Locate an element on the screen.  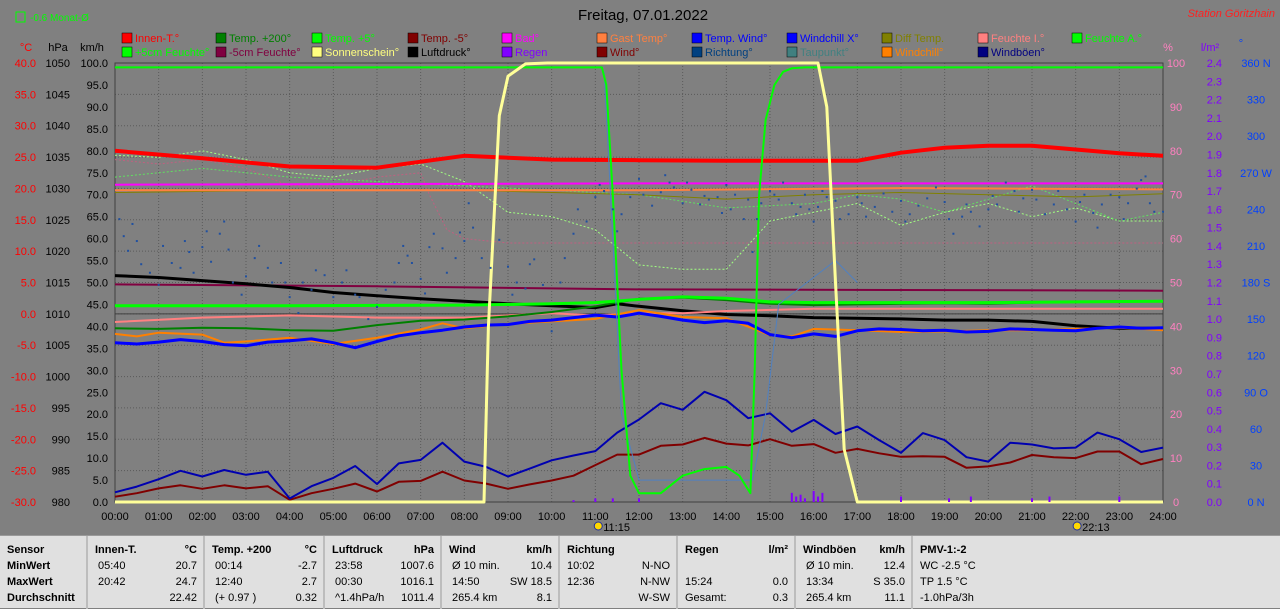
stats-column-title: Innen-T. is located at coordinates (116, 550).